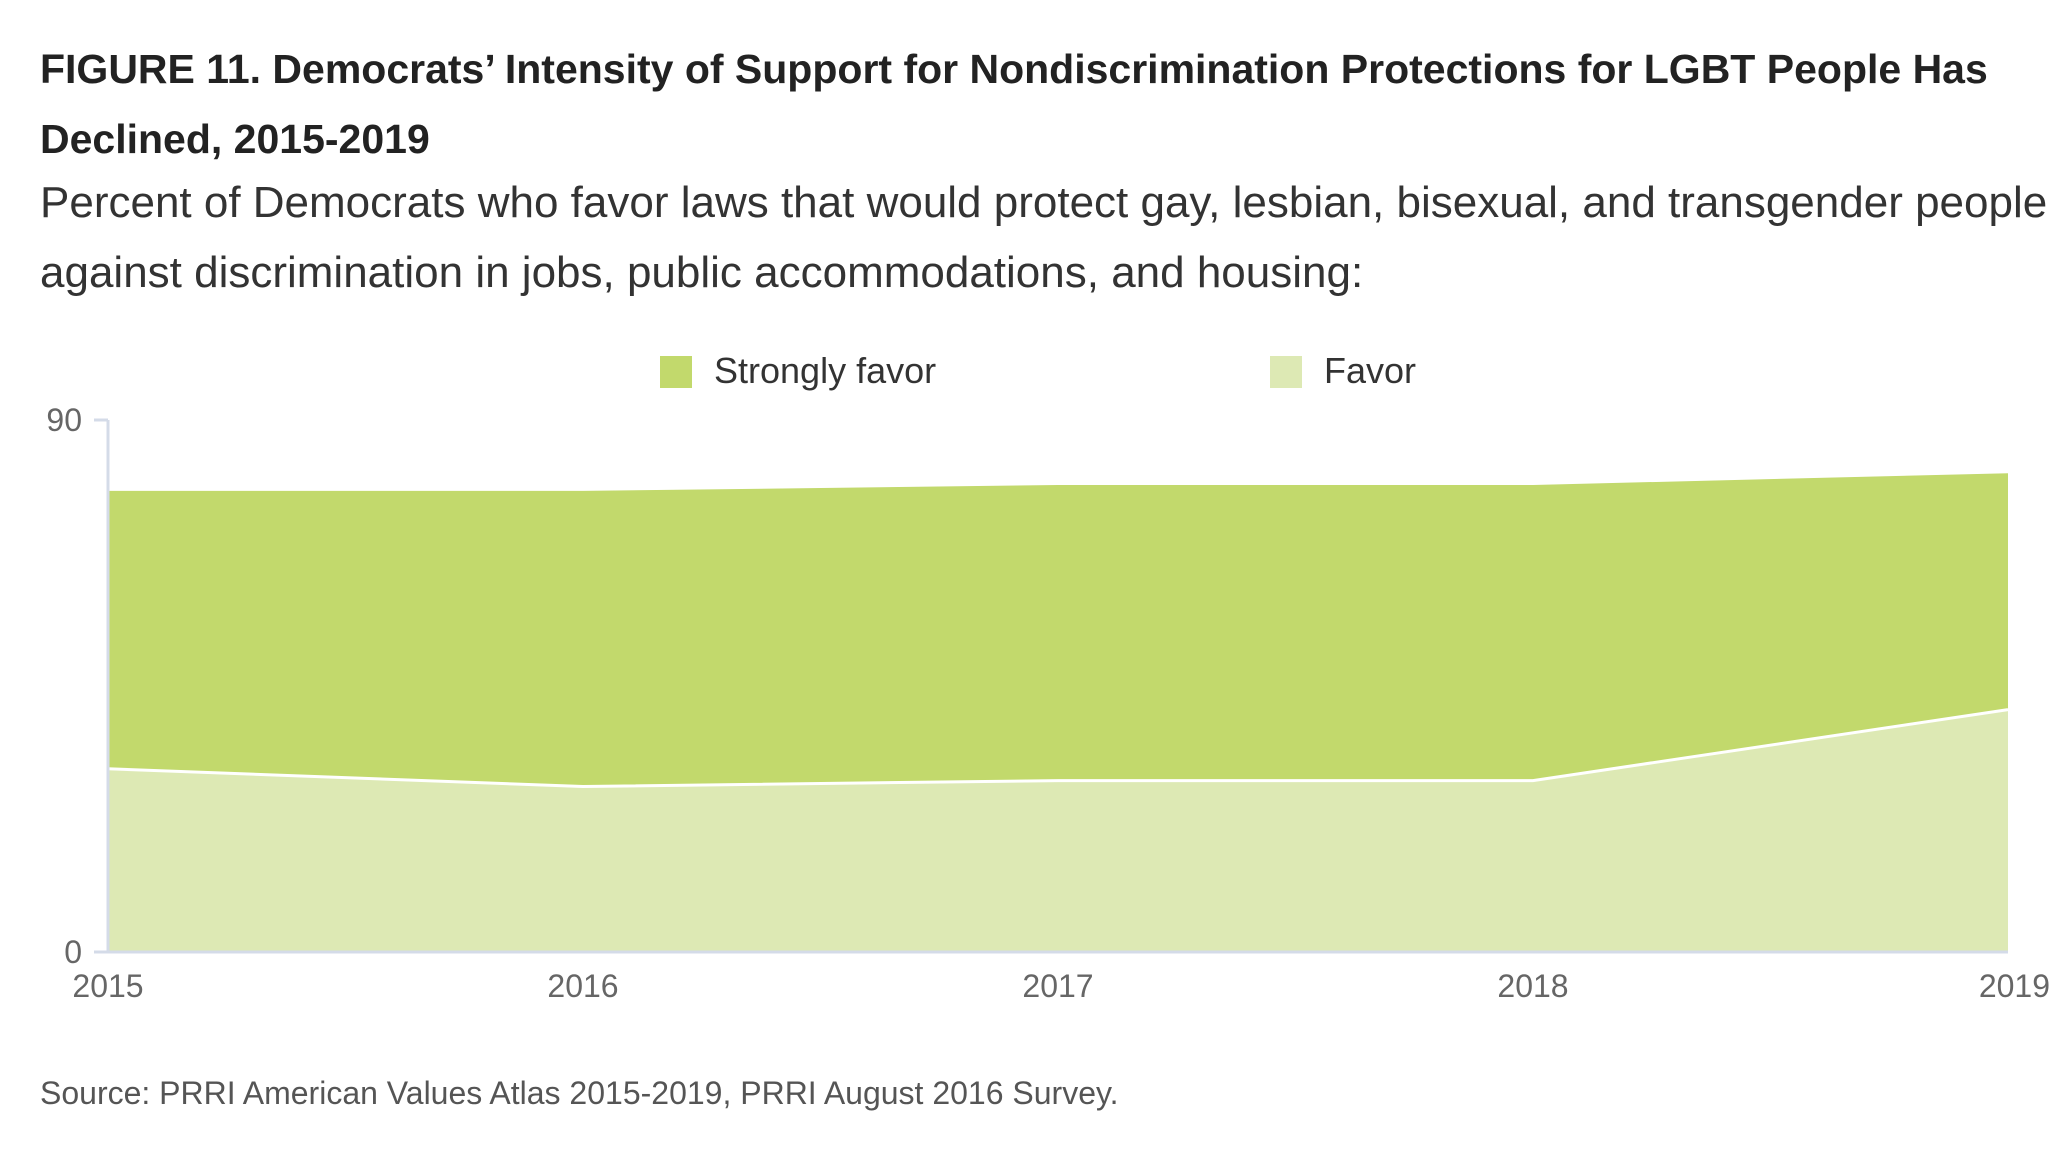 This screenshot has width=2064, height=1155. What do you see at coordinates (1532, 986) in the screenshot?
I see `x-tick-label: 2018` at bounding box center [1532, 986].